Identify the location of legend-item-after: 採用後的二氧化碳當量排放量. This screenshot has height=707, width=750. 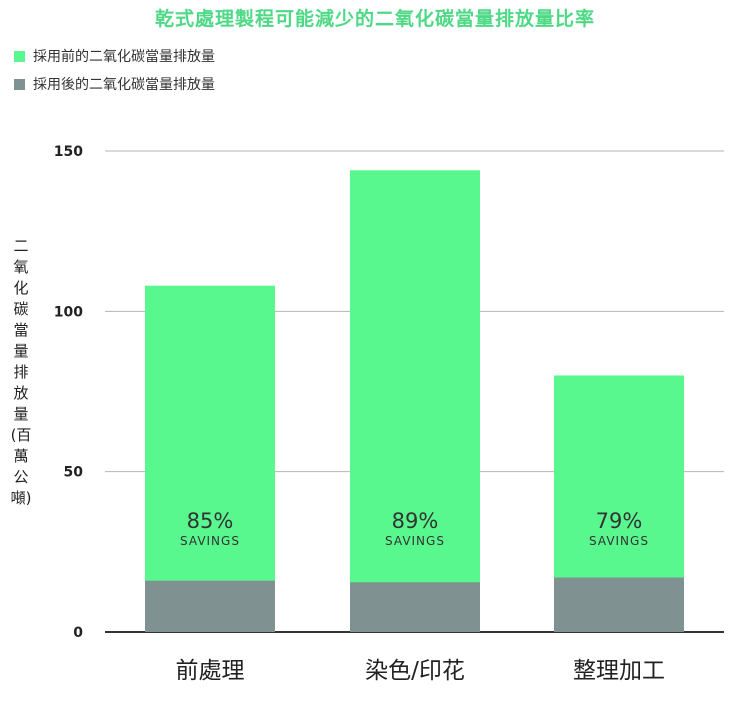
(114, 84).